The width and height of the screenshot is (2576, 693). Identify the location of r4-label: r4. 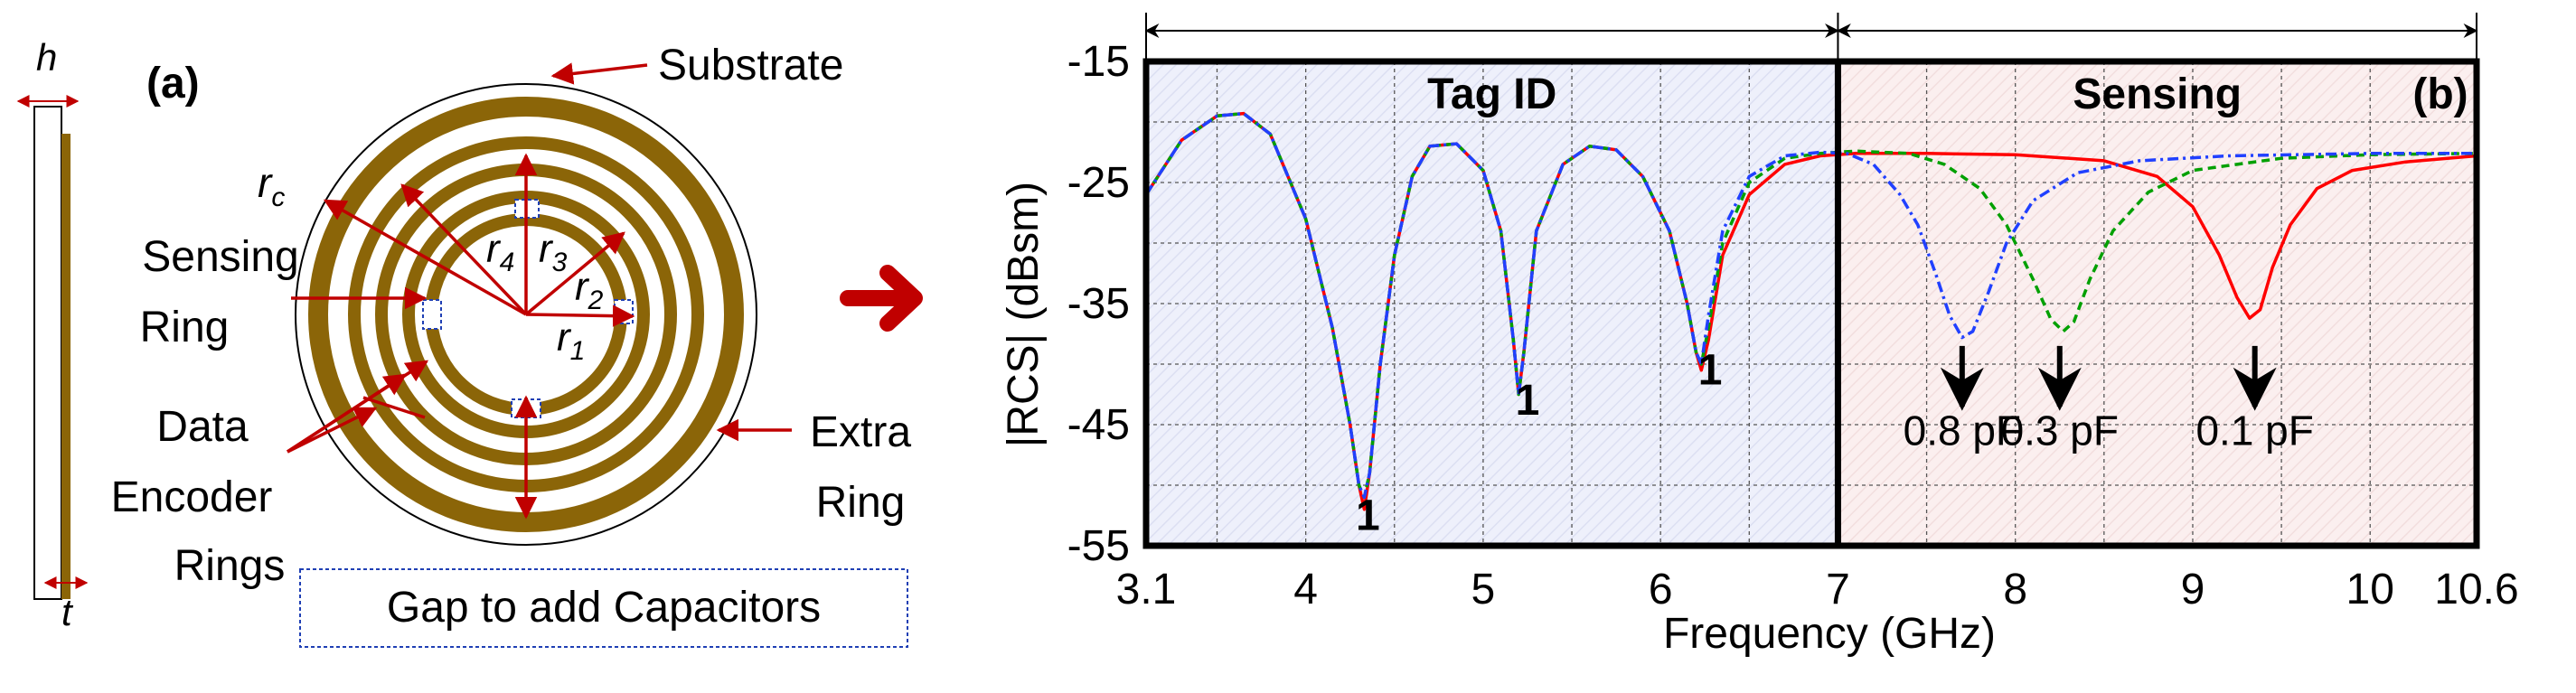
(500, 252).